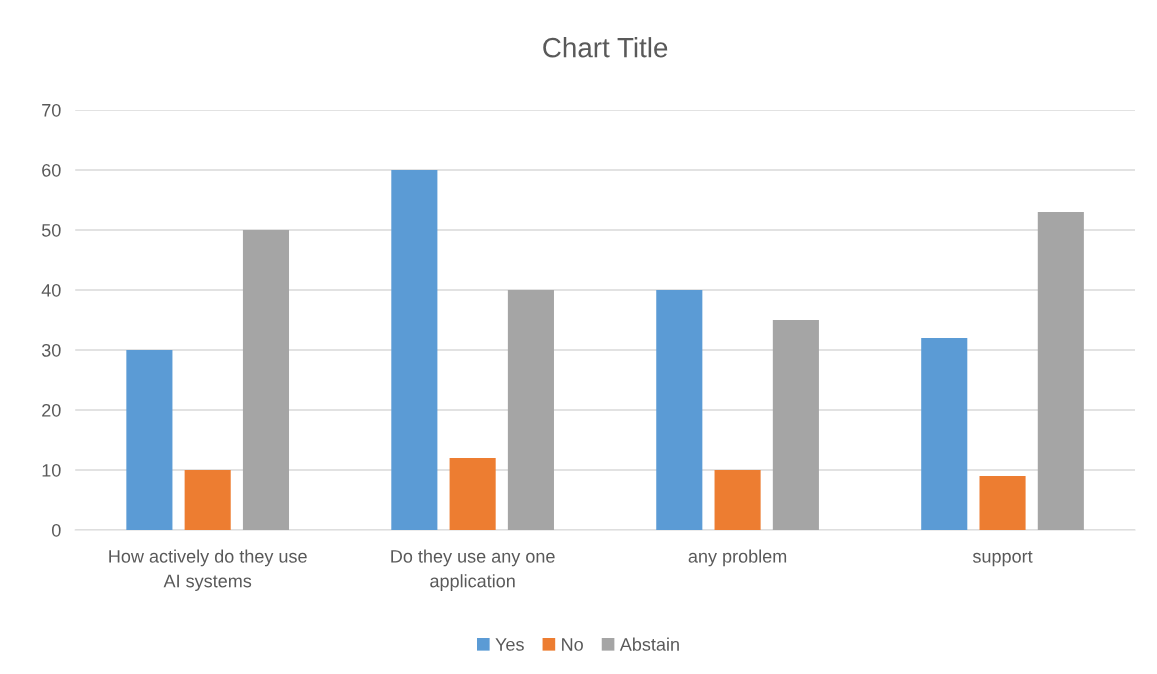  Describe the element at coordinates (51, 290) in the screenshot. I see `y-tick-label: 40` at that location.